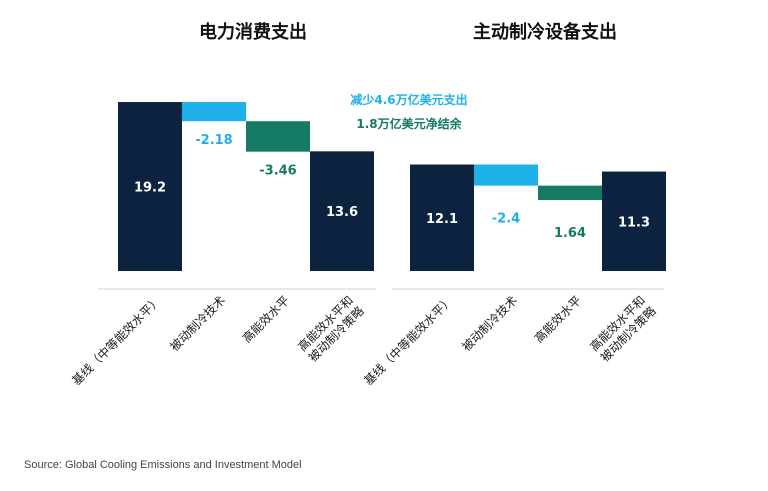  I want to click on annotation-net-saving: 1.8万亿美元净结余, so click(409, 123).